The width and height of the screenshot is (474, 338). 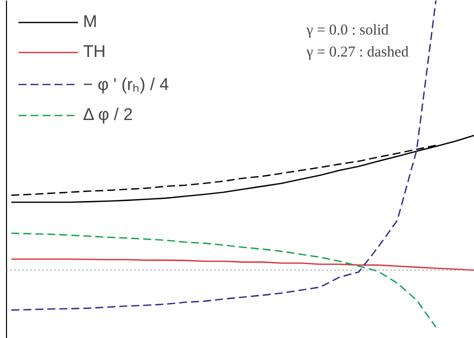 I want to click on legend-label: M, so click(x=90, y=22).